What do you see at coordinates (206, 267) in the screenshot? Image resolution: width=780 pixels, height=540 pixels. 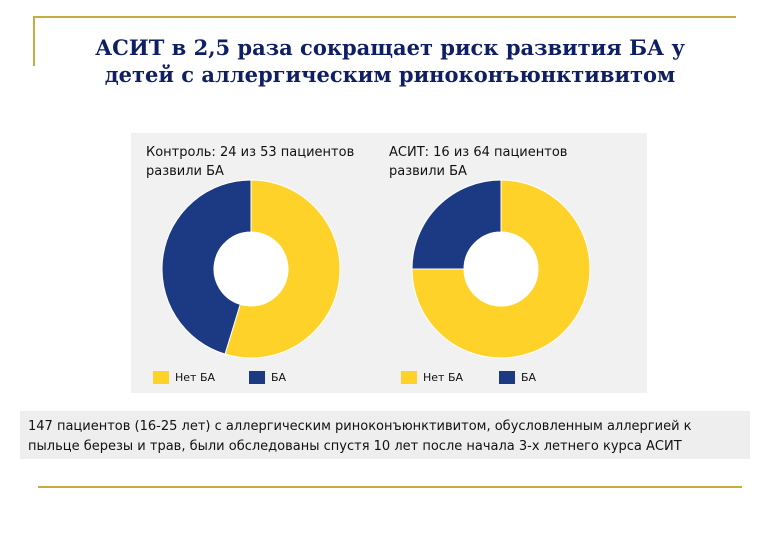 I see `donut-slice-asthma` at bounding box center [206, 267].